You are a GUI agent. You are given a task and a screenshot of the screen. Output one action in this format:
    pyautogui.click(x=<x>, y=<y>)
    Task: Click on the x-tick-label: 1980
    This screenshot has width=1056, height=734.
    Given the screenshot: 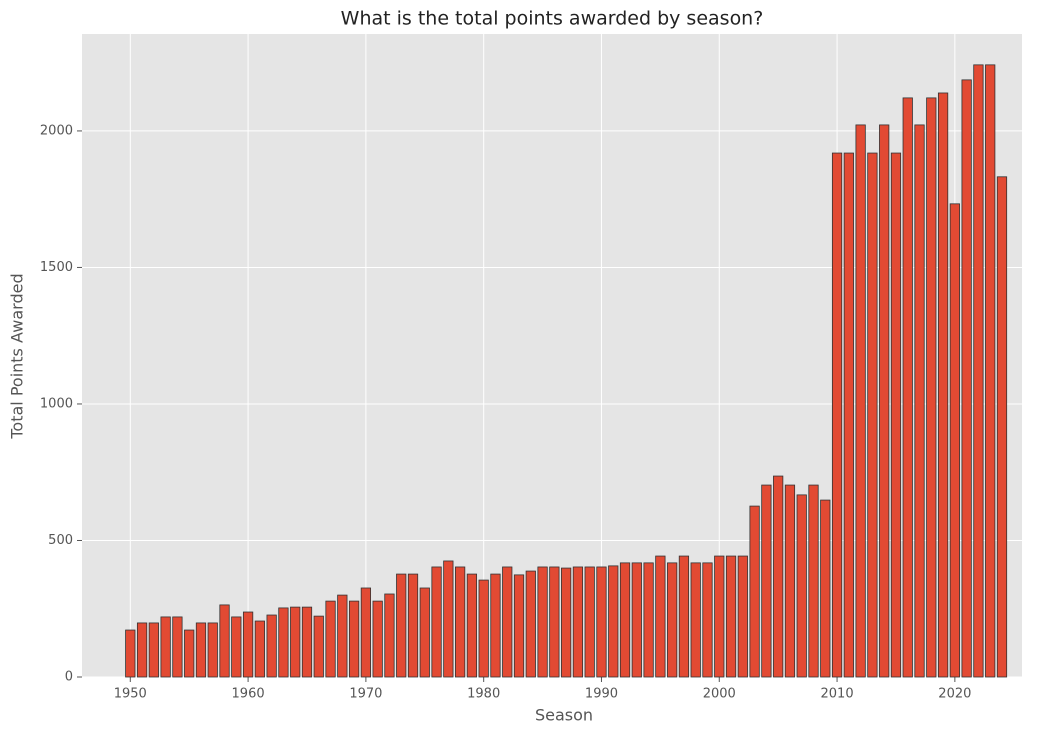 What is the action you would take?
    pyautogui.click(x=483, y=694)
    